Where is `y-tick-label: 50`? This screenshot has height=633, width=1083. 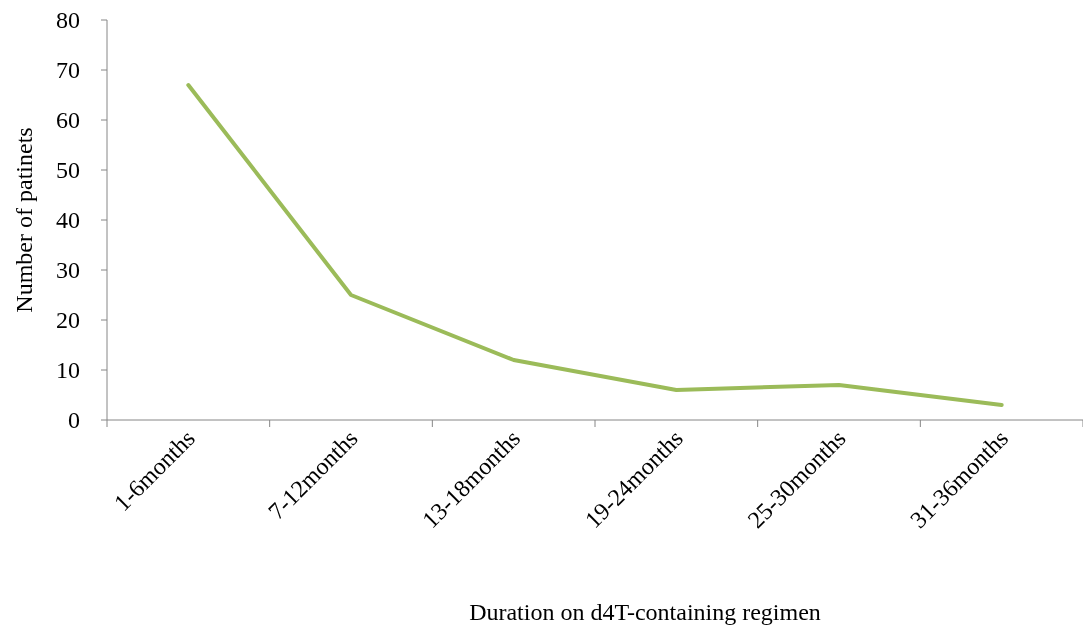
y-tick-label: 50 is located at coordinates (68, 170).